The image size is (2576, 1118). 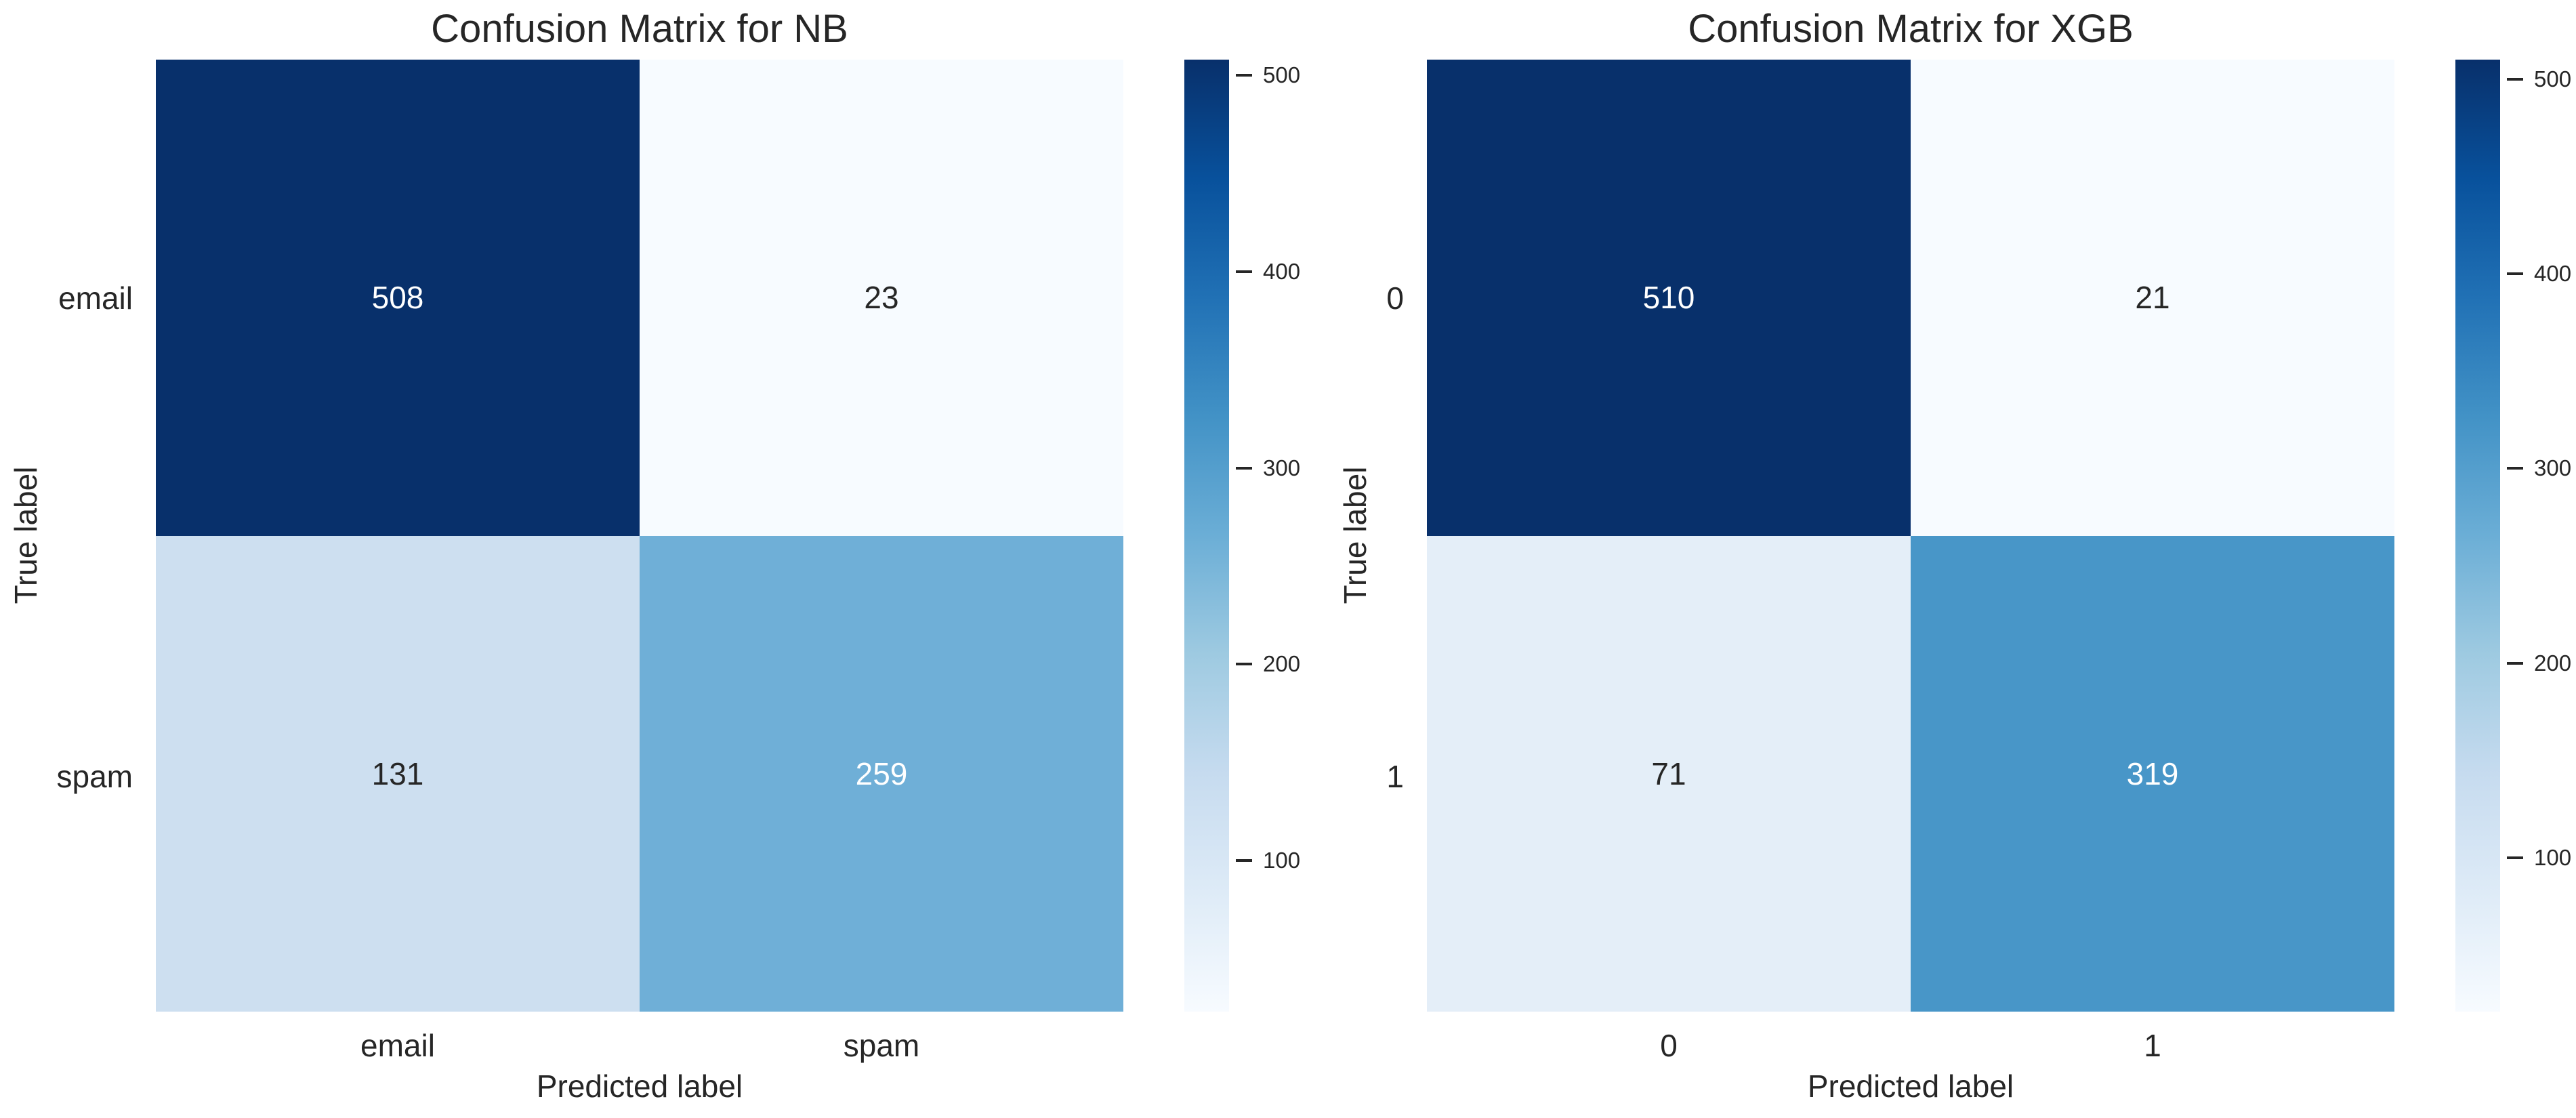 What do you see at coordinates (397, 1045) in the screenshot?
I see `x-tick-label: email` at bounding box center [397, 1045].